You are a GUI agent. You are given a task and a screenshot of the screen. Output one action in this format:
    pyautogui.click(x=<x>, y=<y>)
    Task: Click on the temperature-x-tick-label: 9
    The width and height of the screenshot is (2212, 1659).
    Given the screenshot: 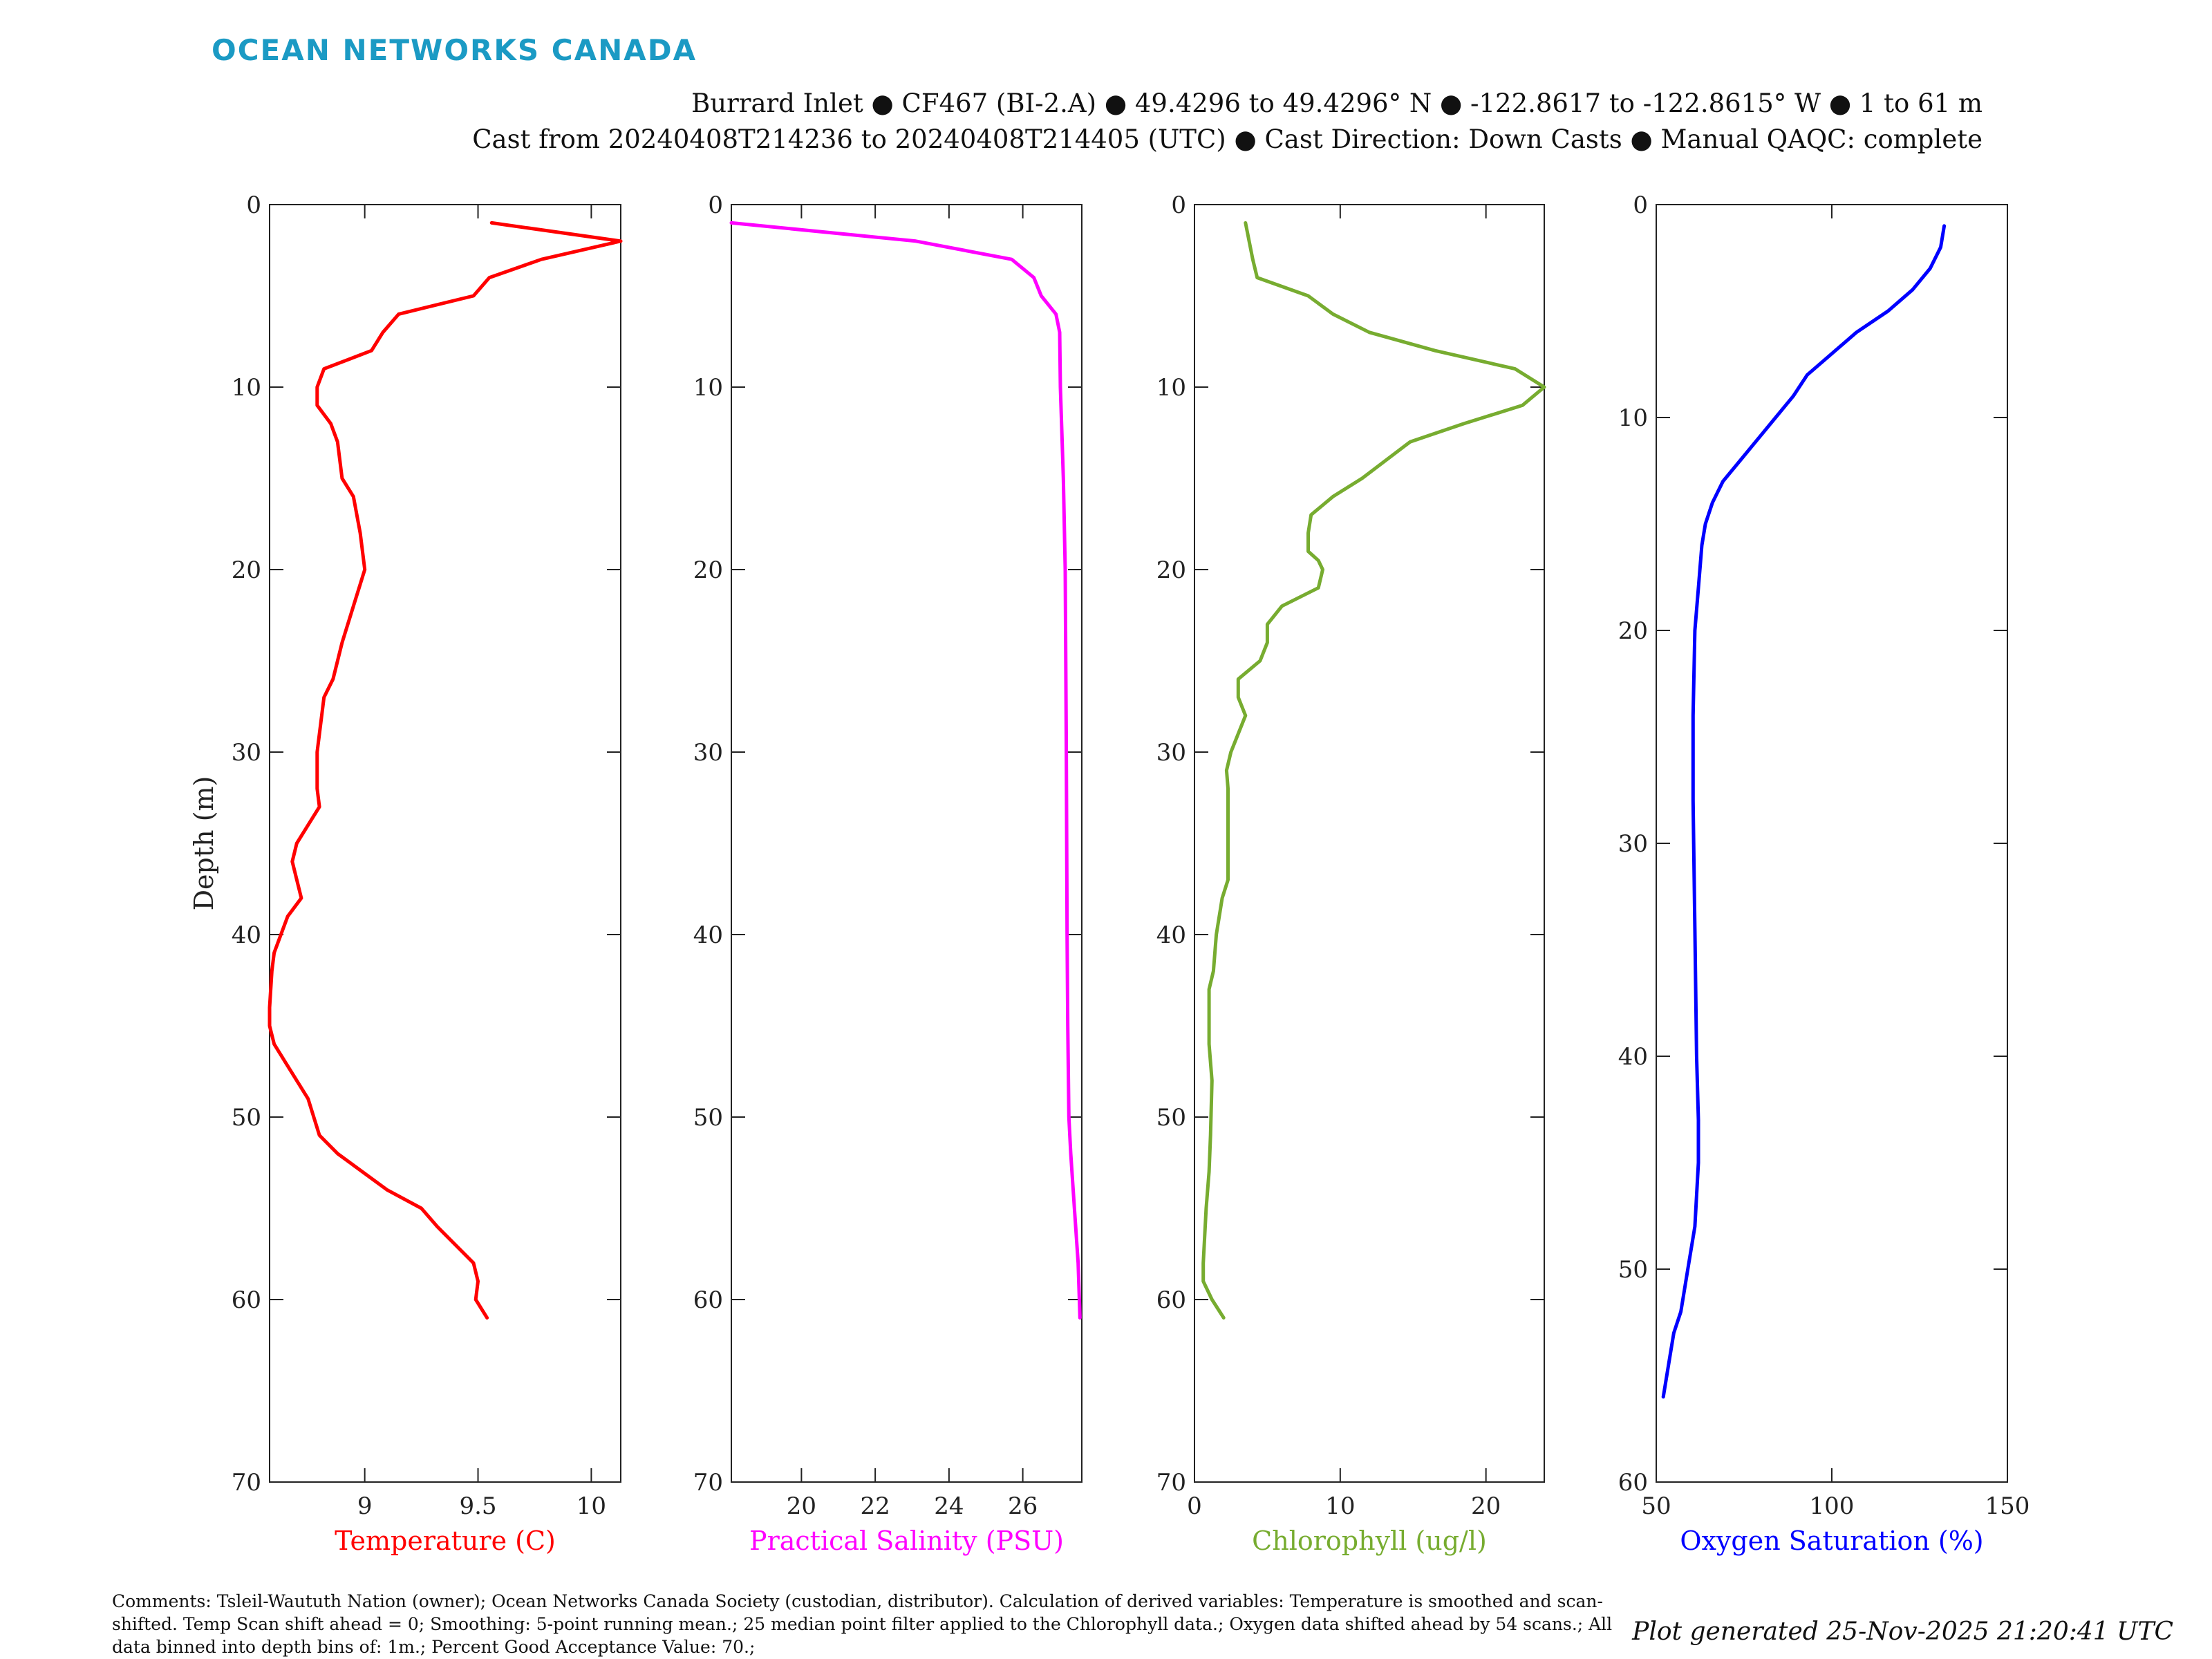 What is the action you would take?
    pyautogui.click(x=365, y=1506)
    